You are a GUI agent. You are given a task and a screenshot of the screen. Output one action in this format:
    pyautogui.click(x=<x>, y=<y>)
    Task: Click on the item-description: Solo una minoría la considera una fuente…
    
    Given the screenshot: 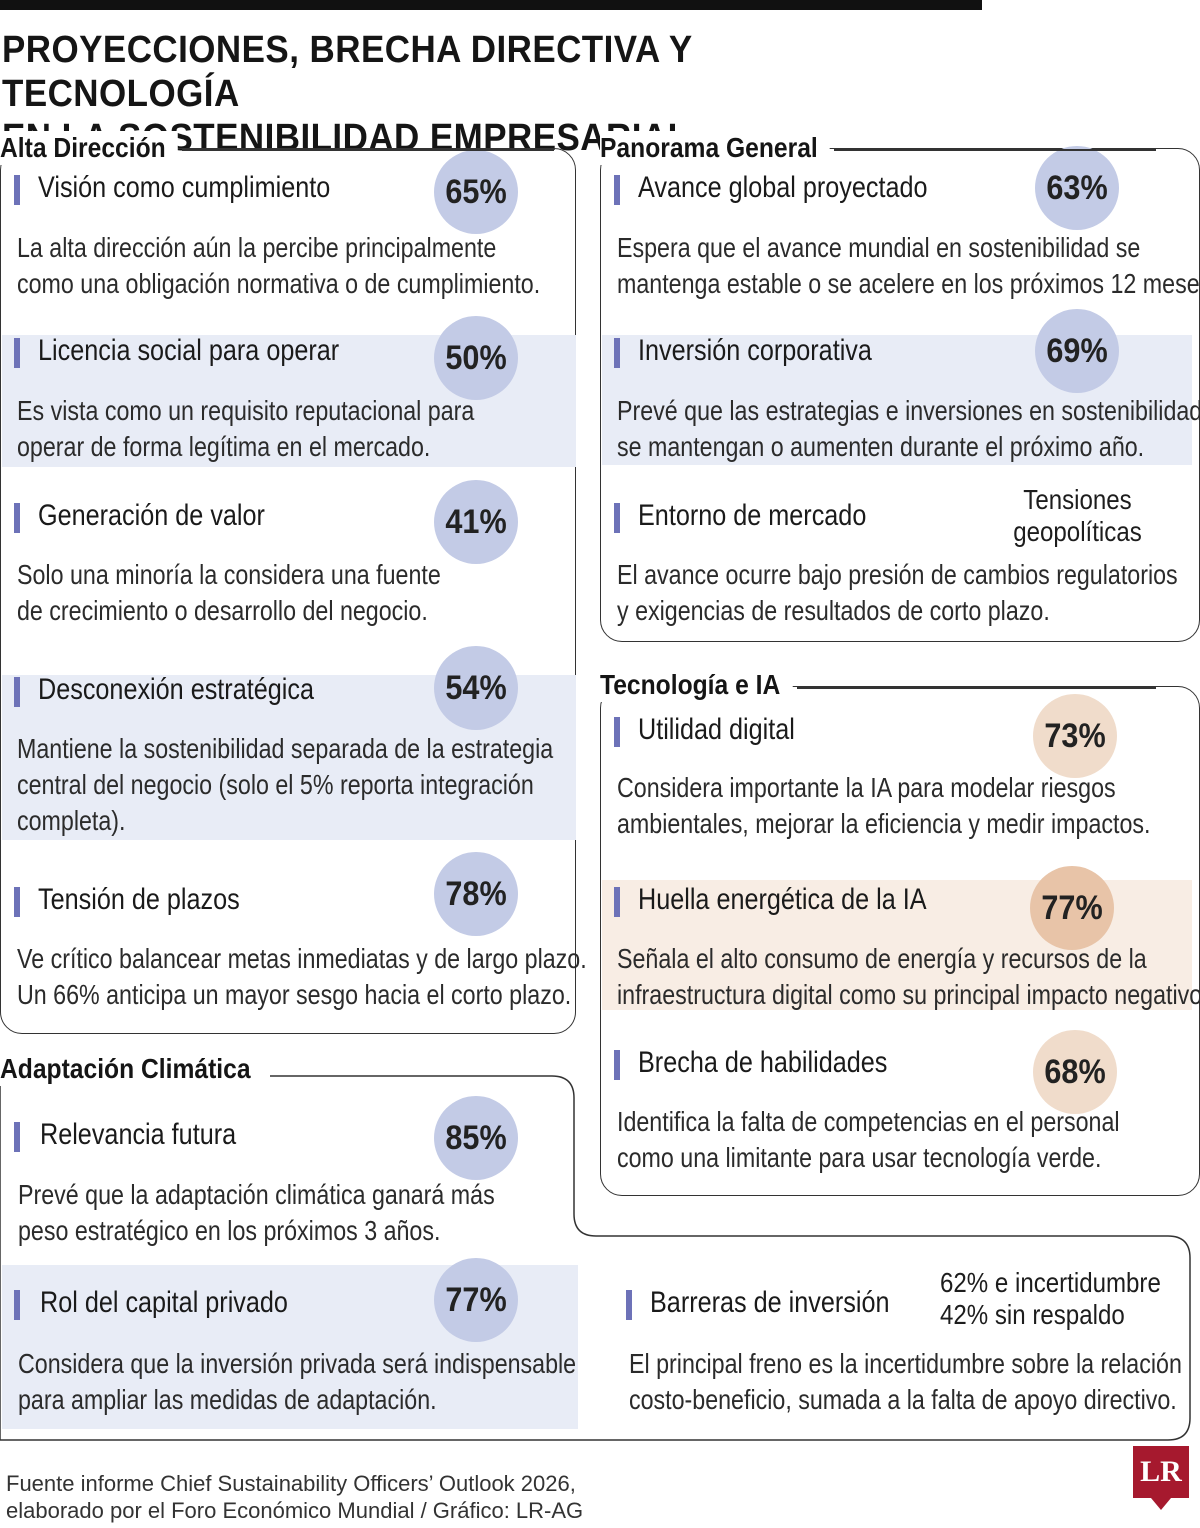 What is the action you would take?
    pyautogui.click(x=229, y=593)
    